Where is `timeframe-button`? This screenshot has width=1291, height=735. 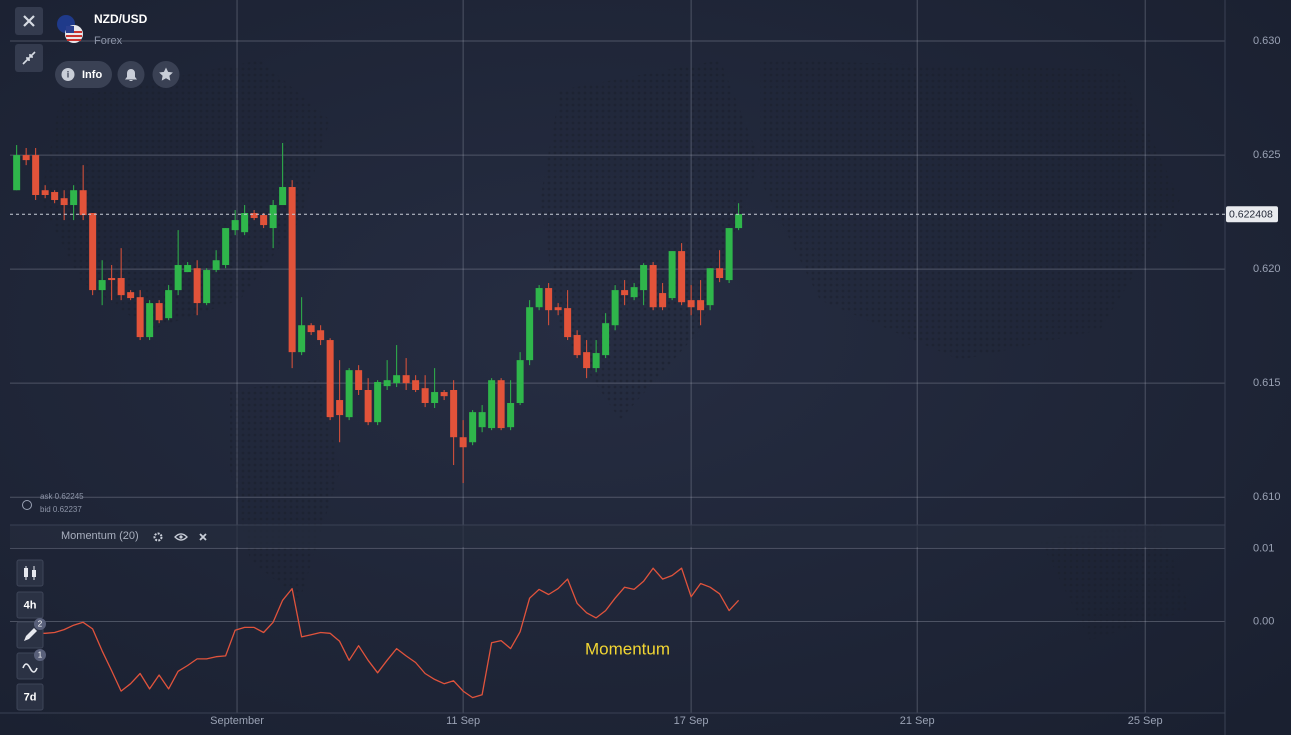 timeframe-button is located at coordinates (30, 605).